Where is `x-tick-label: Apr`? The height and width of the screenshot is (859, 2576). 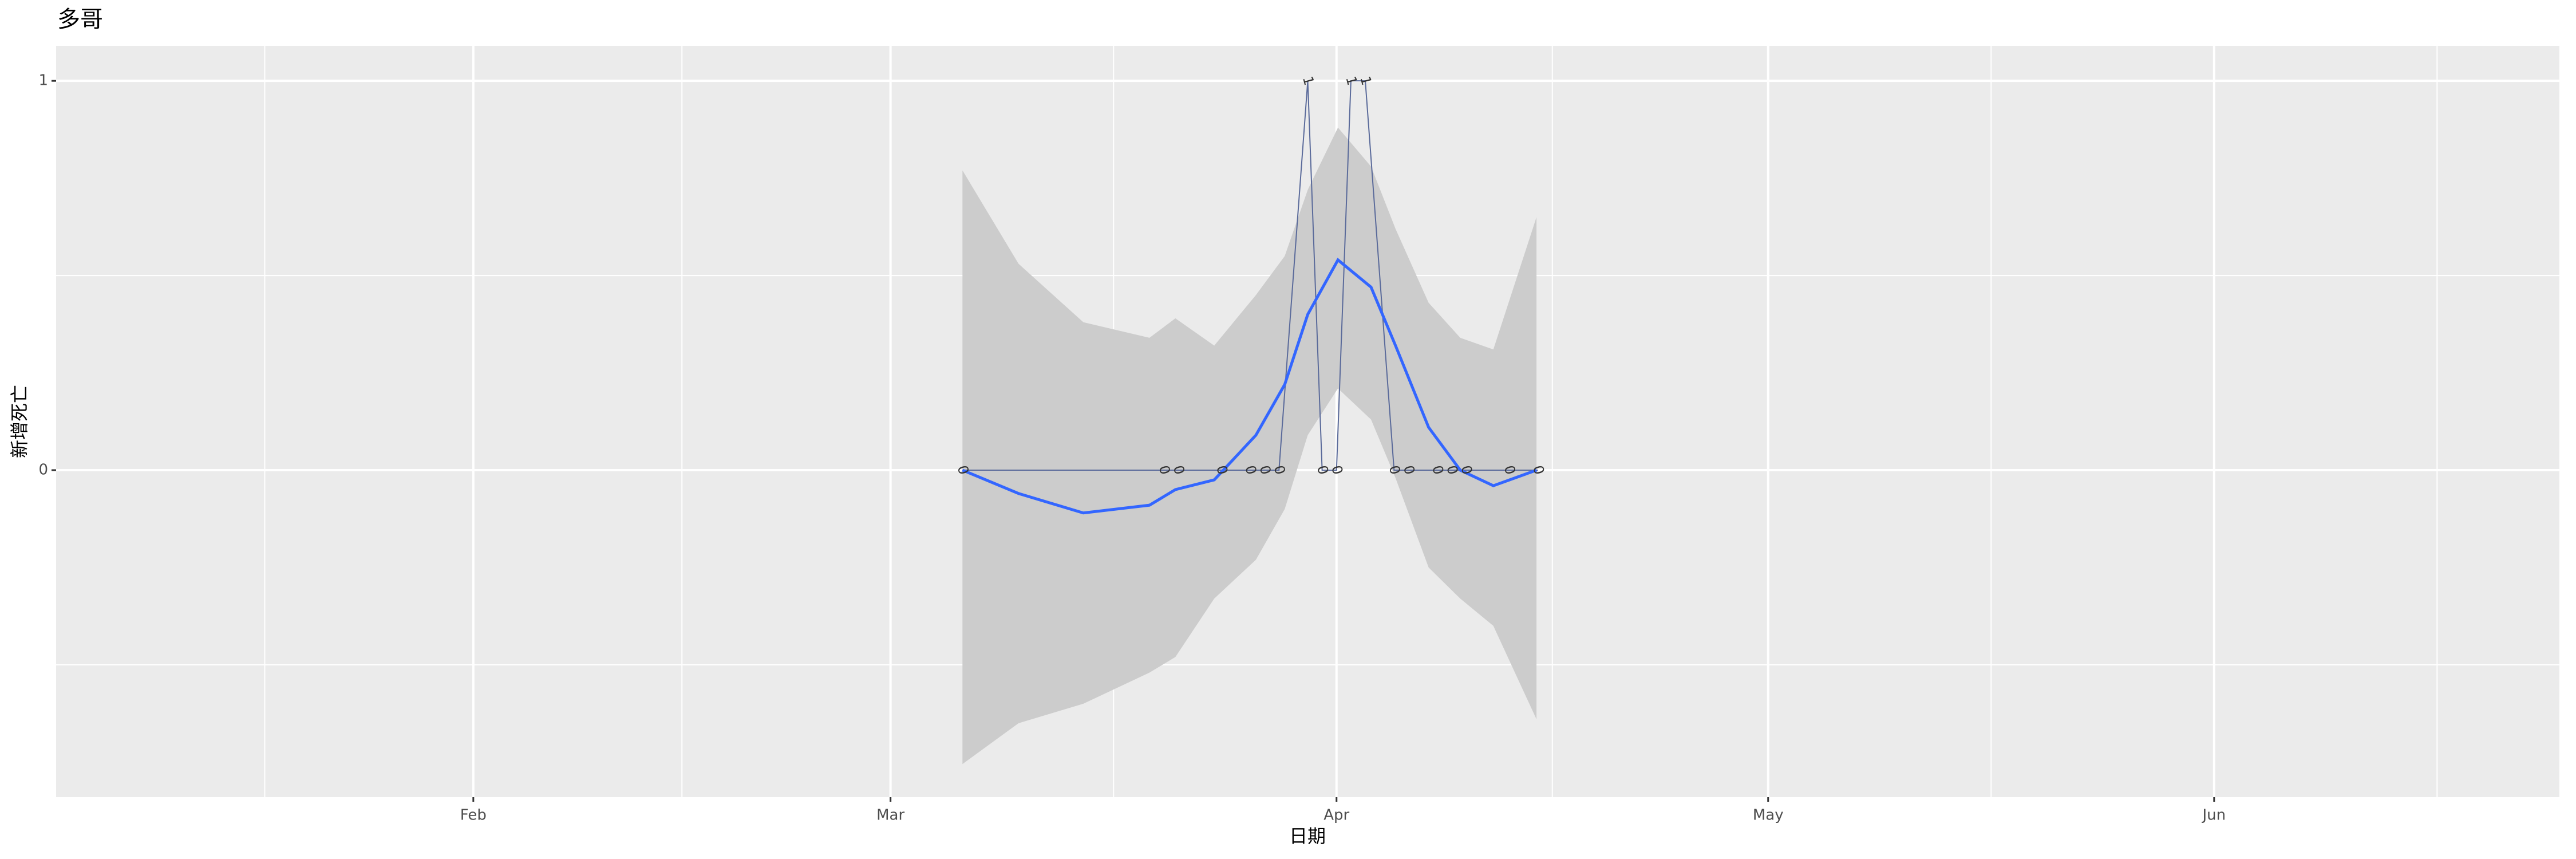
x-tick-label: Apr is located at coordinates (1336, 815).